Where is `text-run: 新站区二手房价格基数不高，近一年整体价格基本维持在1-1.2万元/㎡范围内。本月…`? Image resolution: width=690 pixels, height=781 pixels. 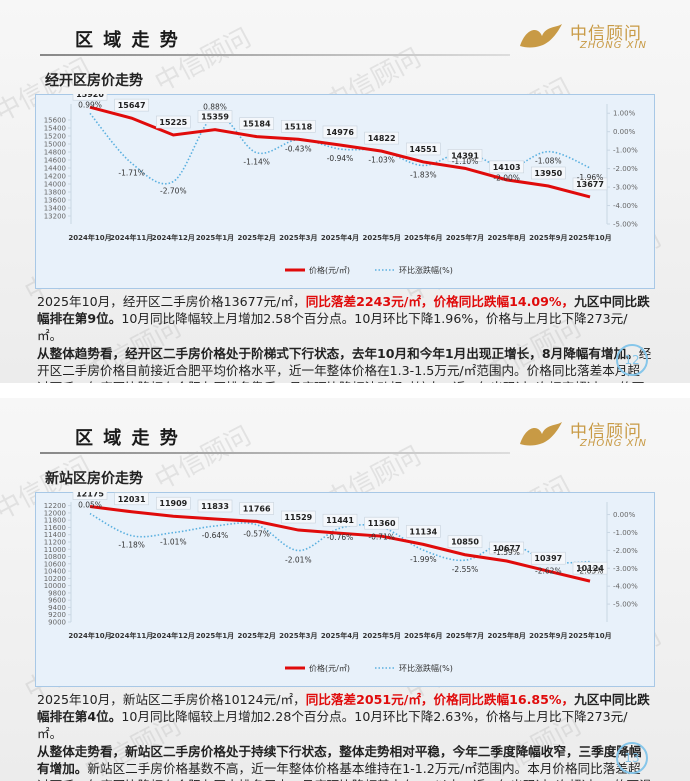 text-run: 新站区二手房价格基数不高，近一年整体价格基本维持在1-1.2万元/㎡范围内。本月… is located at coordinates (344, 771).